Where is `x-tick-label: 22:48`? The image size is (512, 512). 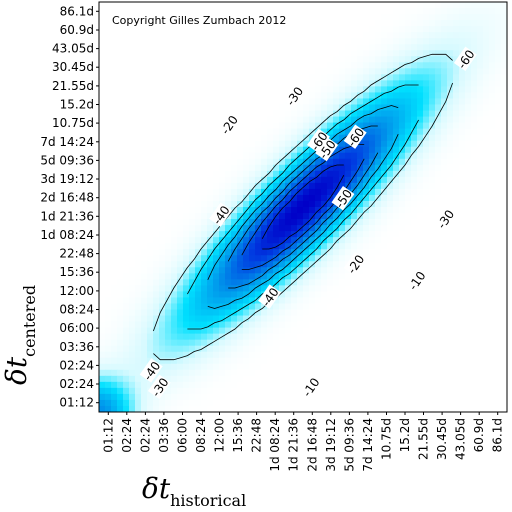 x-tick-label: 22:48 is located at coordinates (257, 435).